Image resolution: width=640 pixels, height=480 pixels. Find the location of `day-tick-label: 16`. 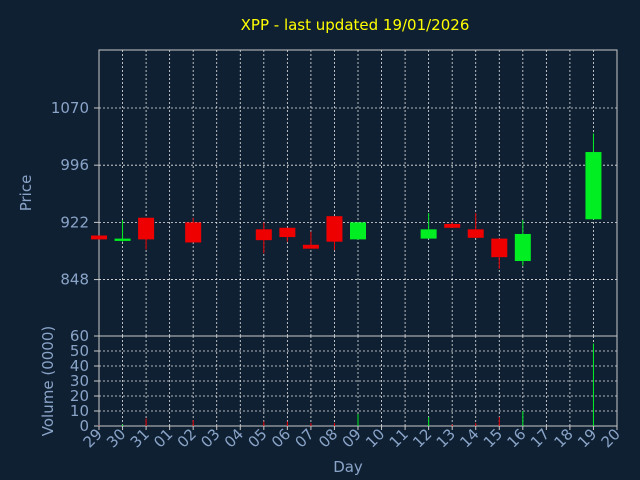

day-tick-label: 16 is located at coordinates (516, 438).